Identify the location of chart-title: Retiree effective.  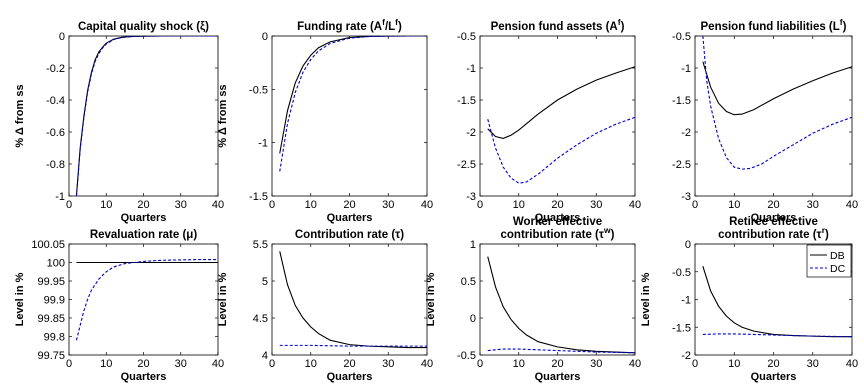
(773, 222).